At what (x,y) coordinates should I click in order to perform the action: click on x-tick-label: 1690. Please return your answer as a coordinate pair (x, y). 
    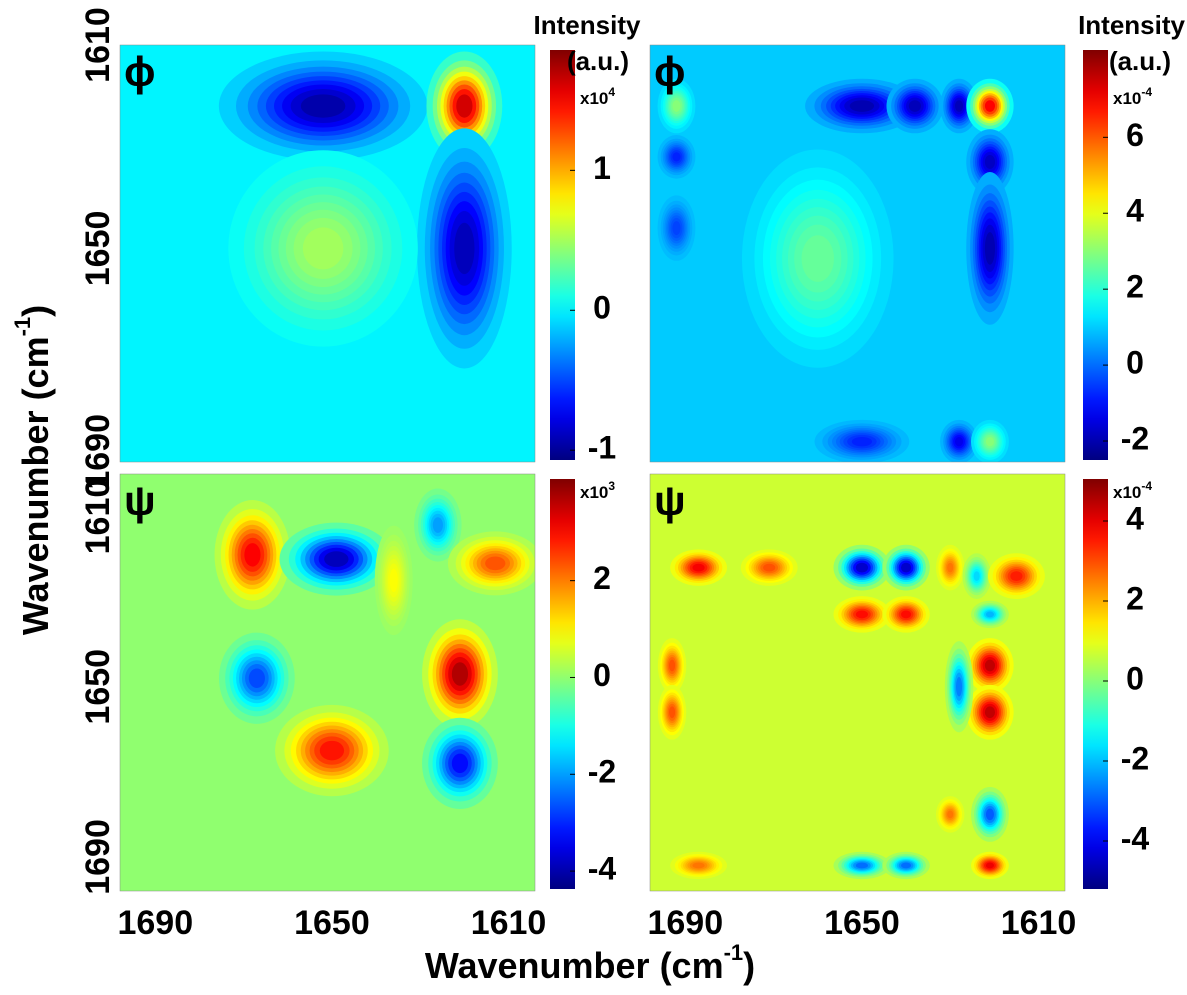
    Looking at the image, I should click on (155, 923).